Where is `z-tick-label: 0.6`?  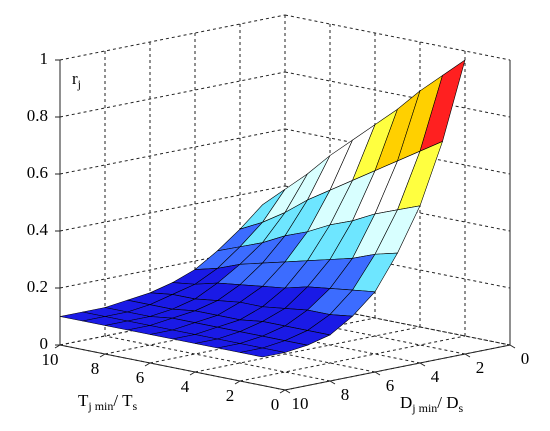
z-tick-label: 0.6 is located at coordinates (37, 172).